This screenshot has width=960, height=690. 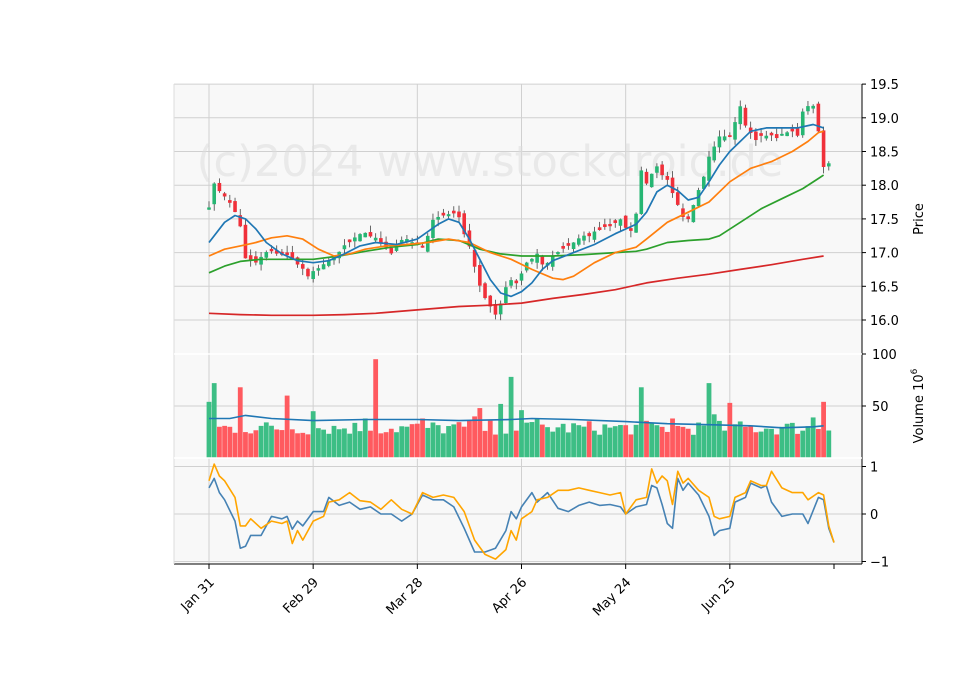 What do you see at coordinates (490, 162) in the screenshot?
I see `watermark: (c)2024 www.stockdroid.de` at bounding box center [490, 162].